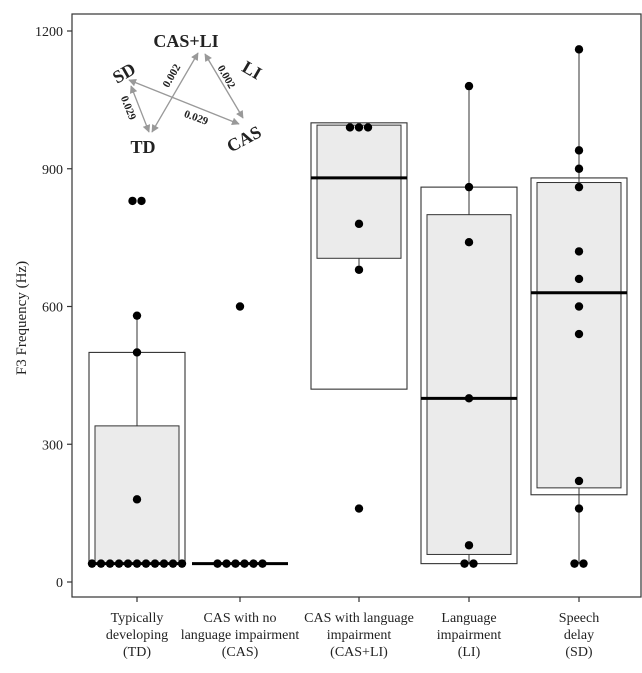 The image size is (642, 673). I want to click on x-category-label: (LI), so click(469, 652).